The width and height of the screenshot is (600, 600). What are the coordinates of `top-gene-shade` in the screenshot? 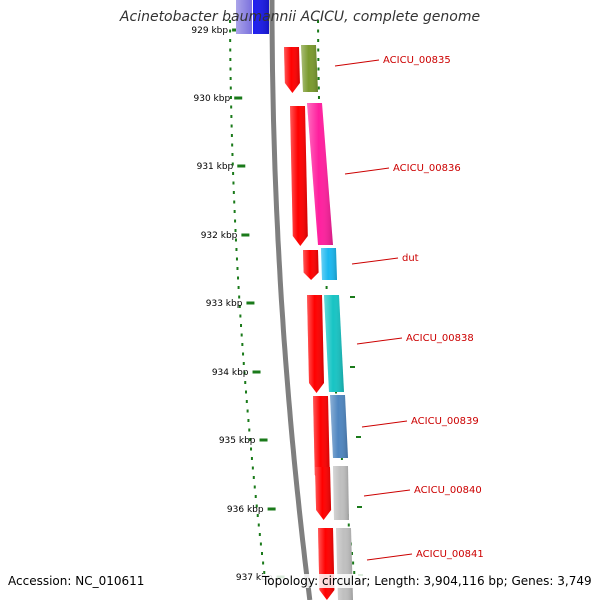 It's located at (252, 17).